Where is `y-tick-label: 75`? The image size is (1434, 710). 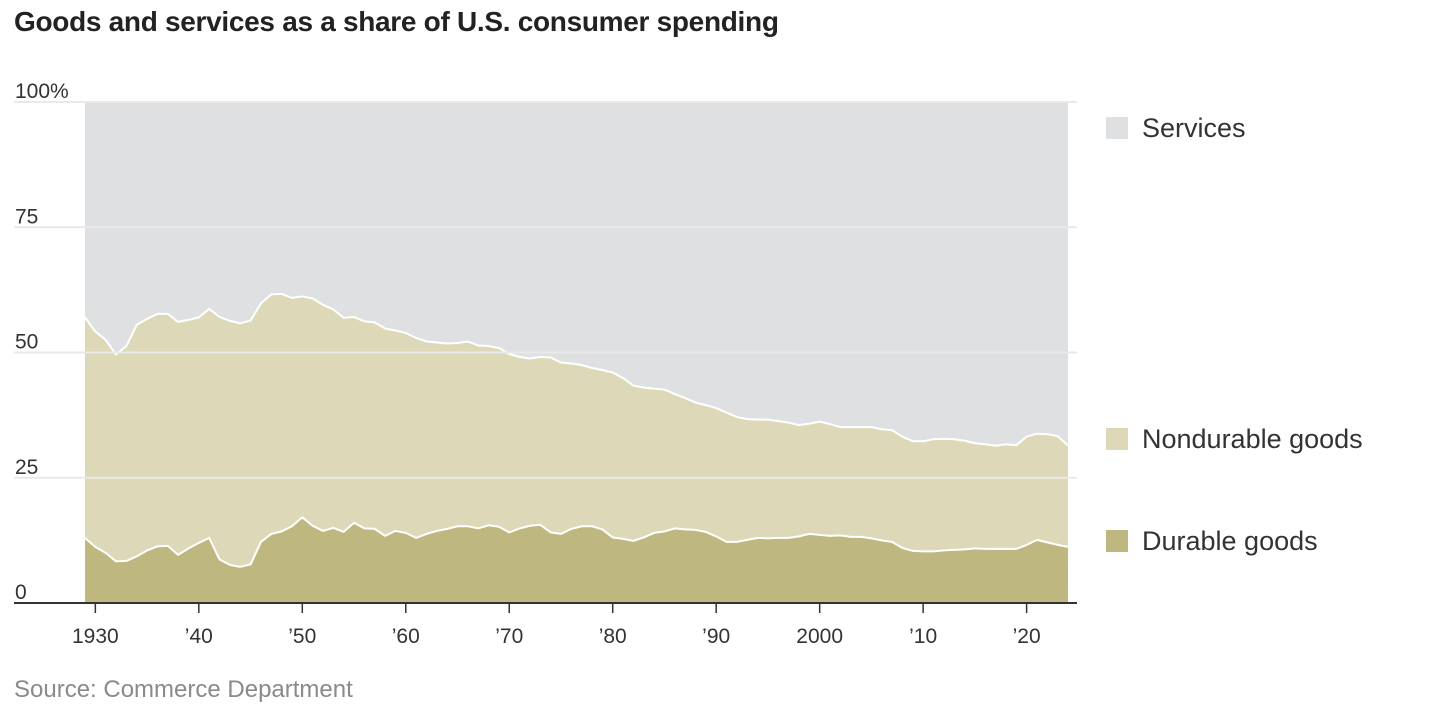 y-tick-label: 75 is located at coordinates (26, 216).